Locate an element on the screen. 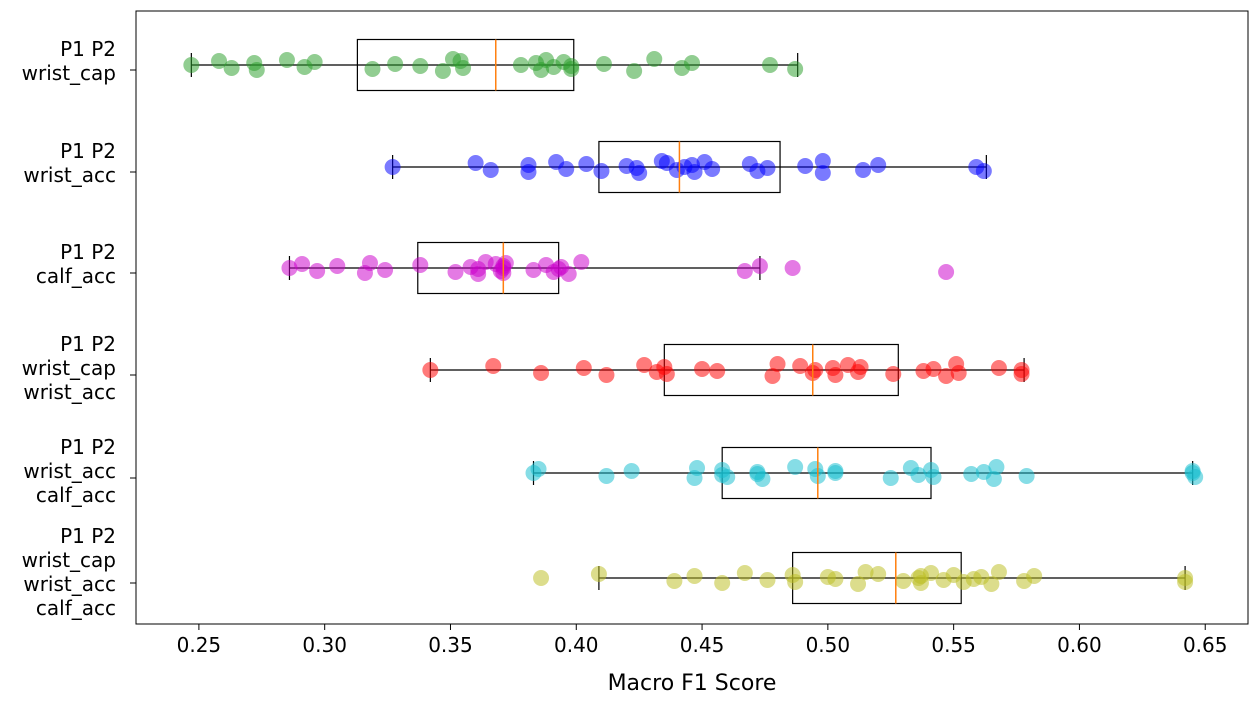  x-axis-ticks: 0.25 0.30 0.35 0.40 0.45 0.50 0.55 0.60 0.65 is located at coordinates (702, 640).